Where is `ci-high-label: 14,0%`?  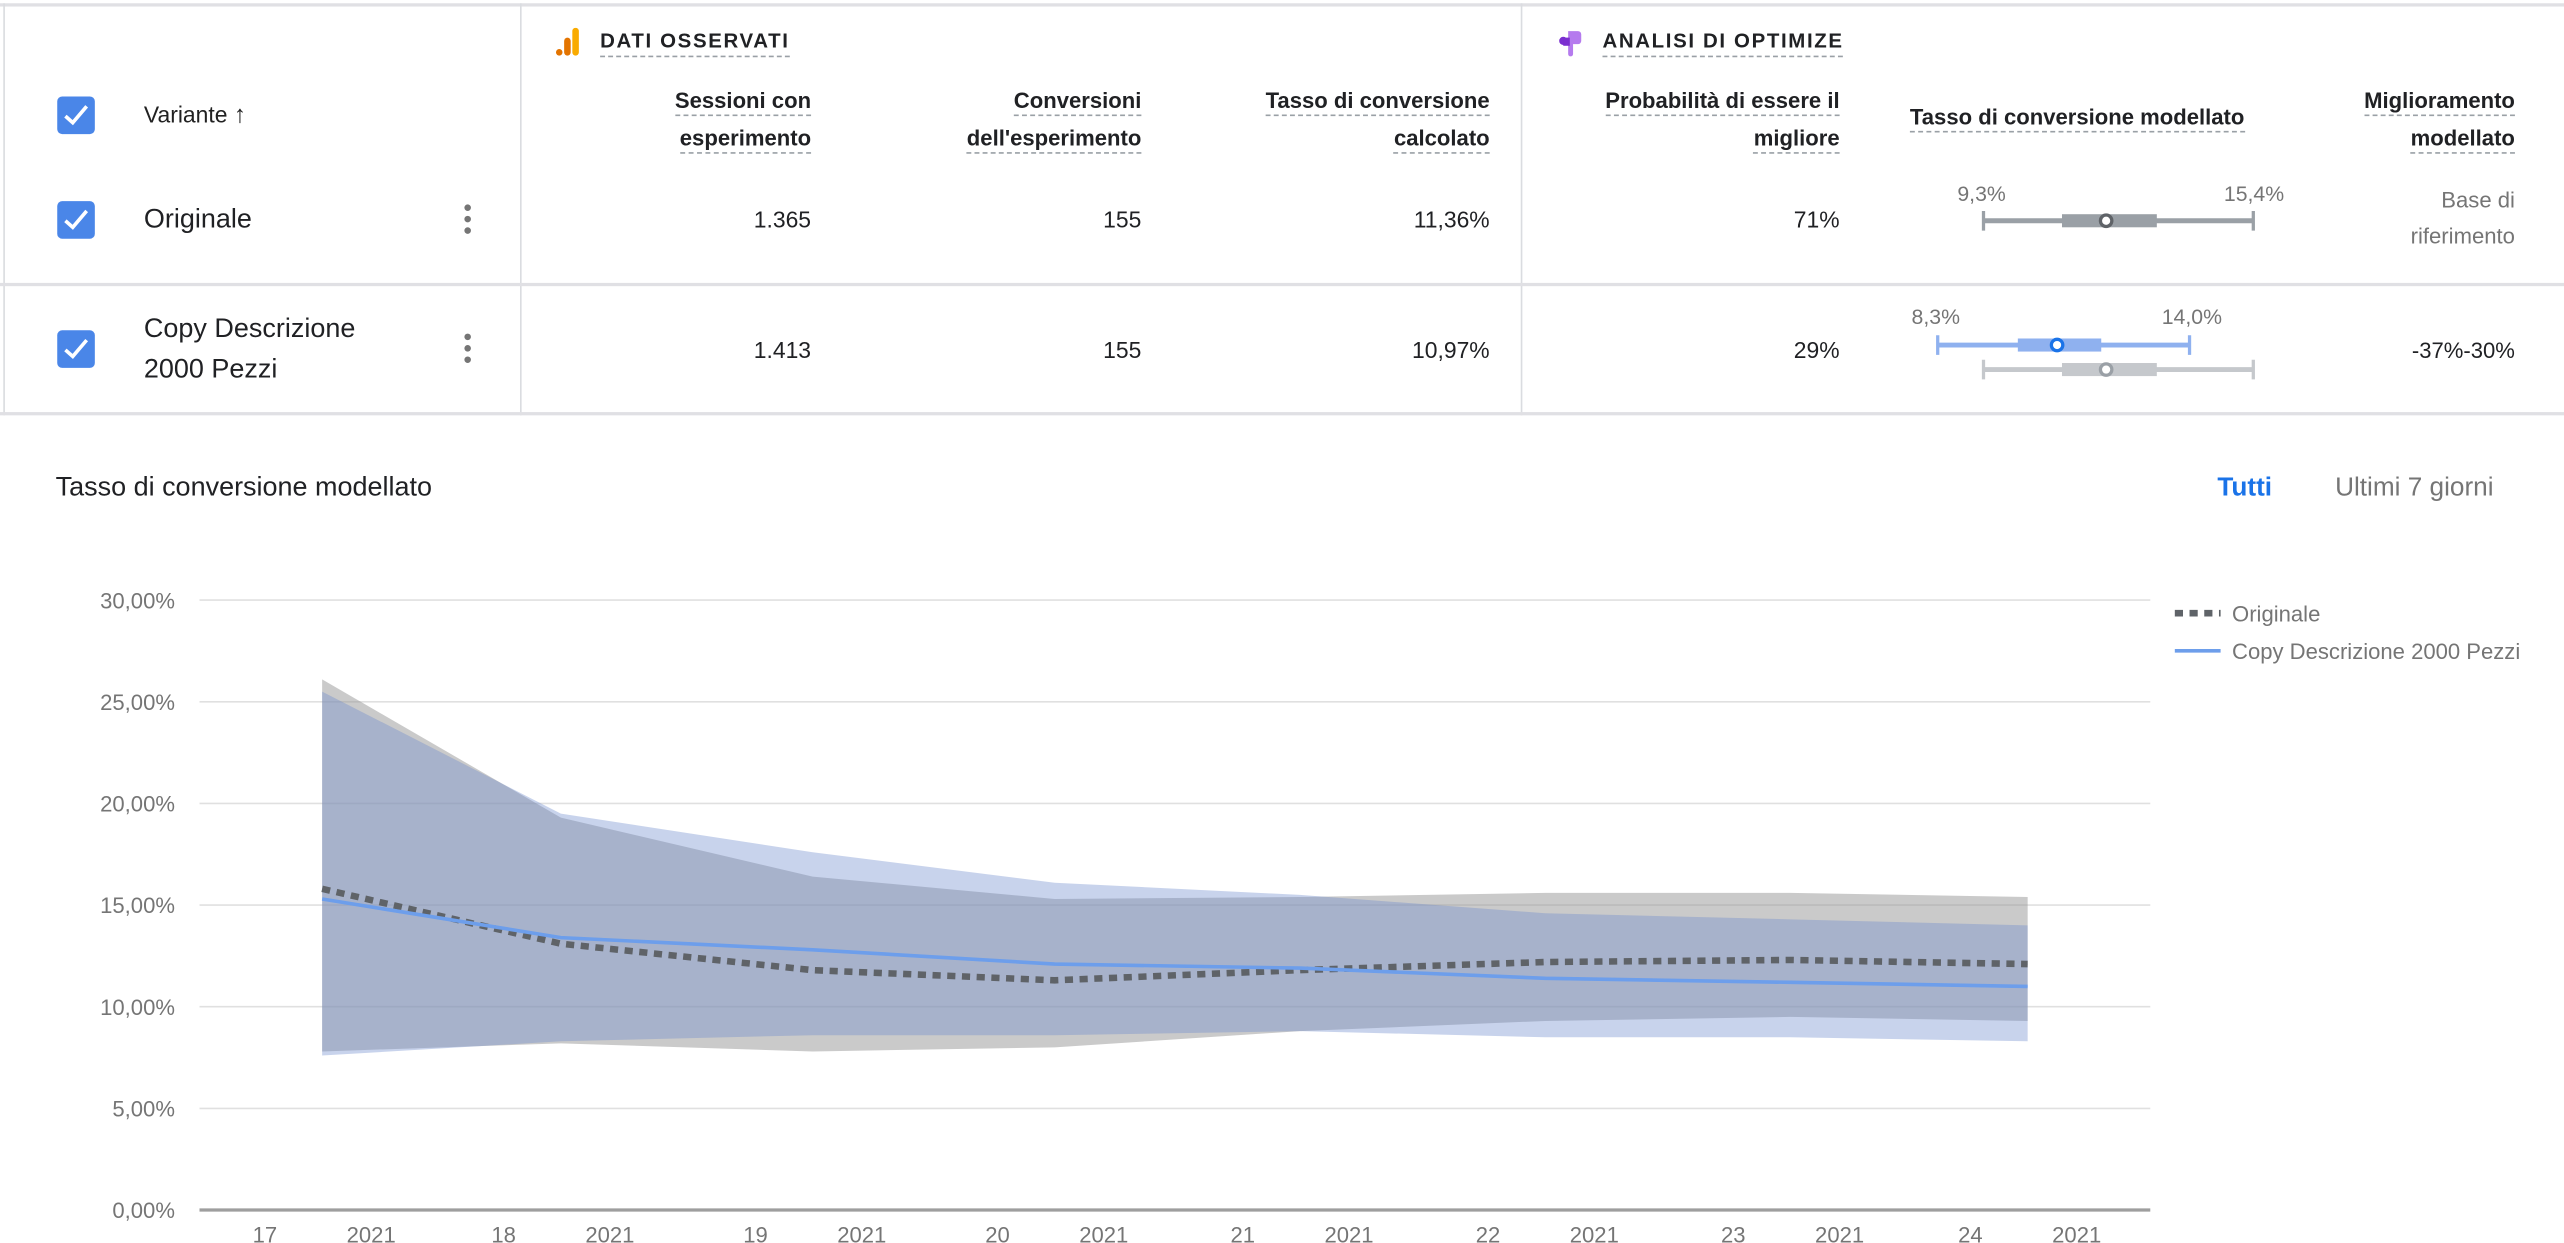 ci-high-label: 14,0% is located at coordinates (2192, 316).